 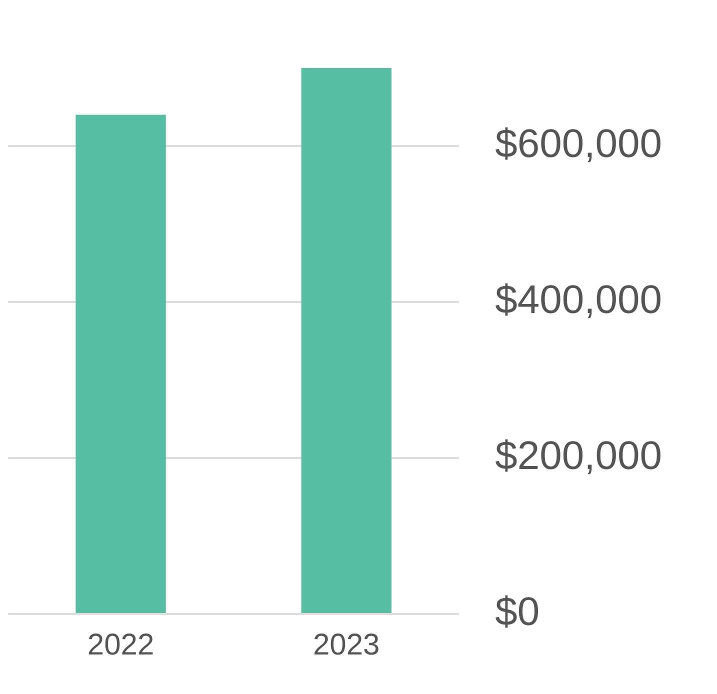 What do you see at coordinates (120, 645) in the screenshot?
I see `x-tick-label: 2022` at bounding box center [120, 645].